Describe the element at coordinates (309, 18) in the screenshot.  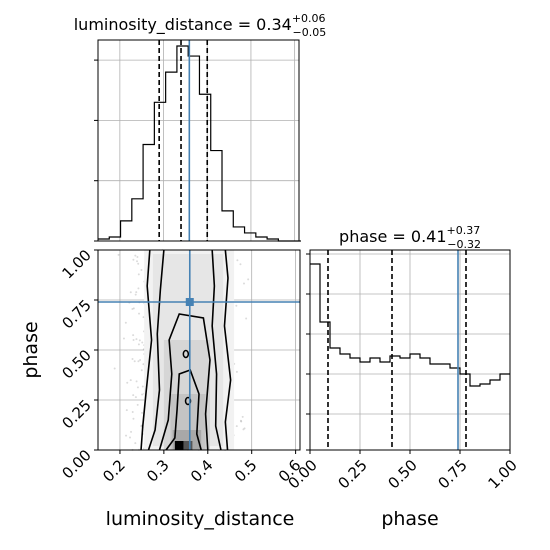
I see `title-plus: +0.06` at that location.